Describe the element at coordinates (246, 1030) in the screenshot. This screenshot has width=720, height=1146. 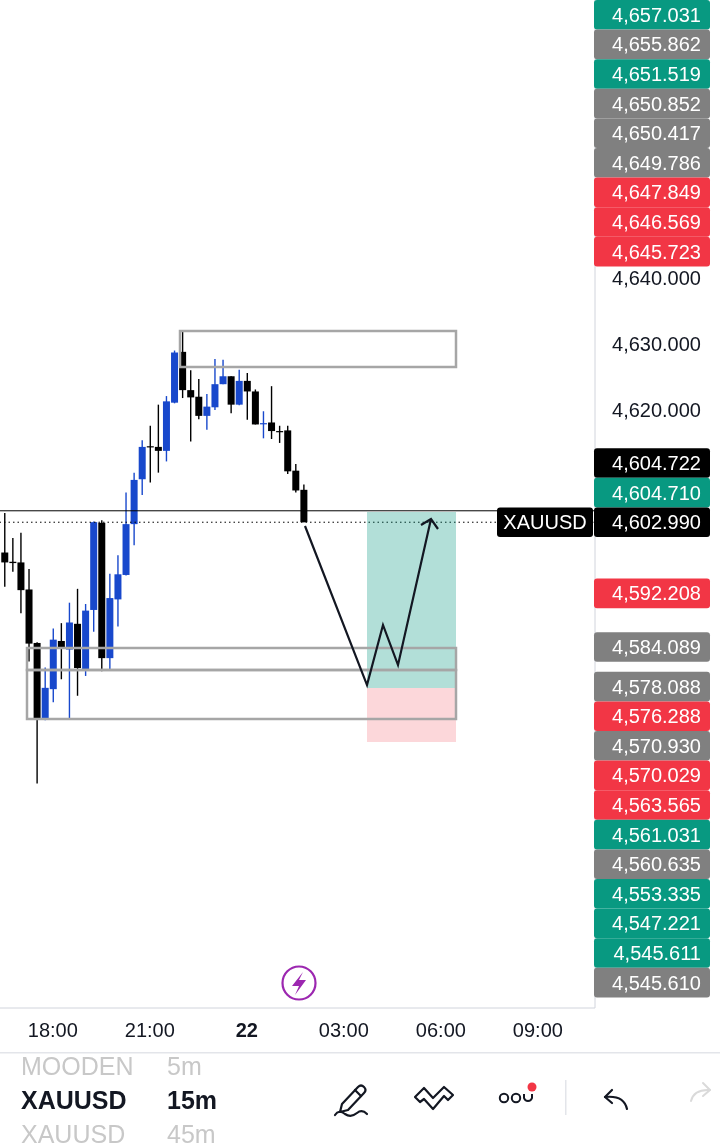
I see `x-tick-label: 22` at that location.